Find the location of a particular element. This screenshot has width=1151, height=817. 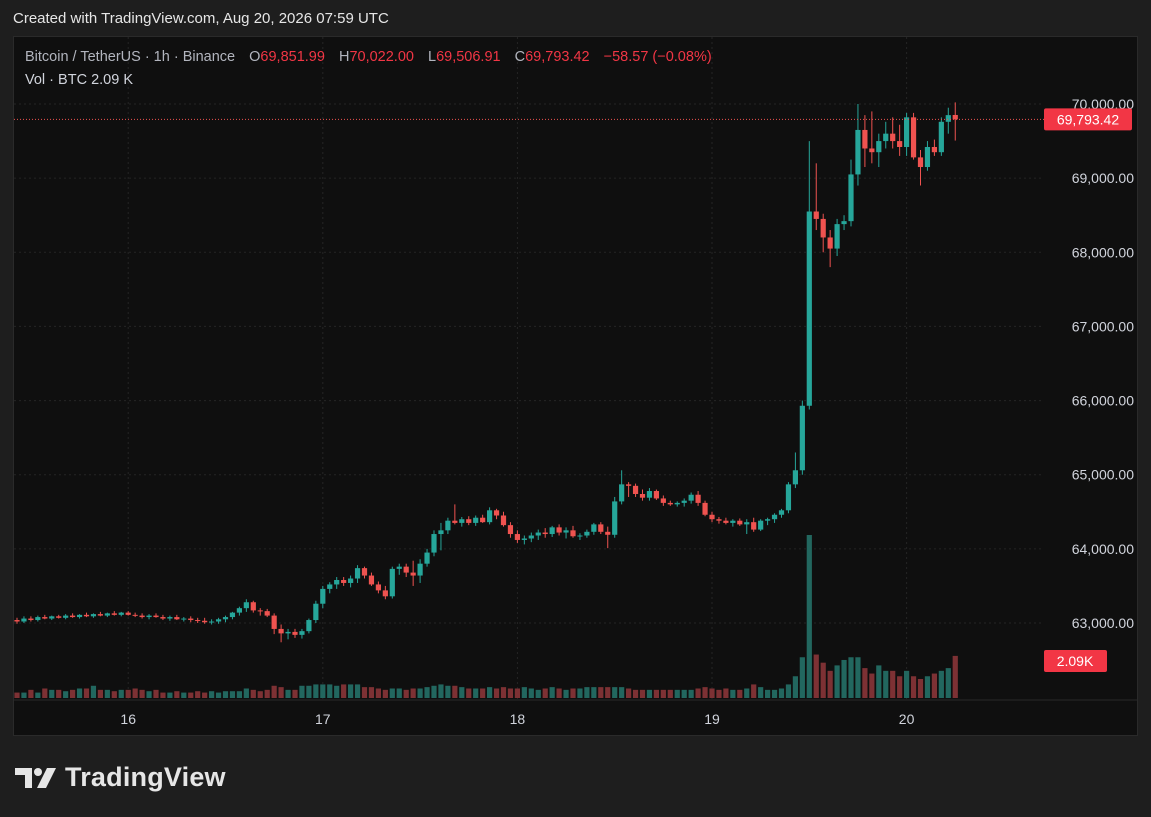

time-tick-label: 17 is located at coordinates (323, 719).